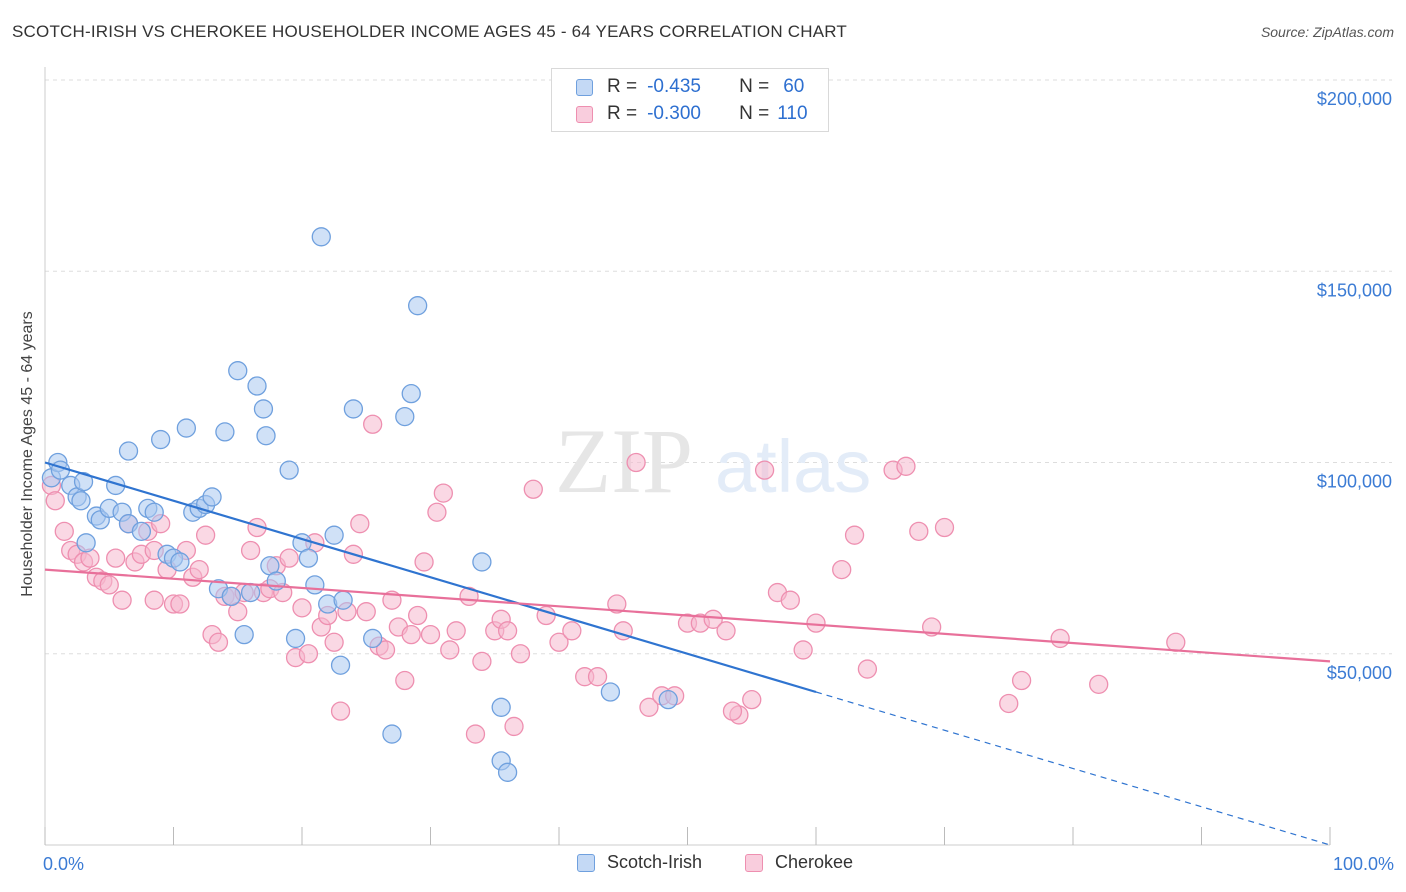  Describe the element at coordinates (793, 466) in the screenshot. I see `watermark-atlas: atlas` at that location.